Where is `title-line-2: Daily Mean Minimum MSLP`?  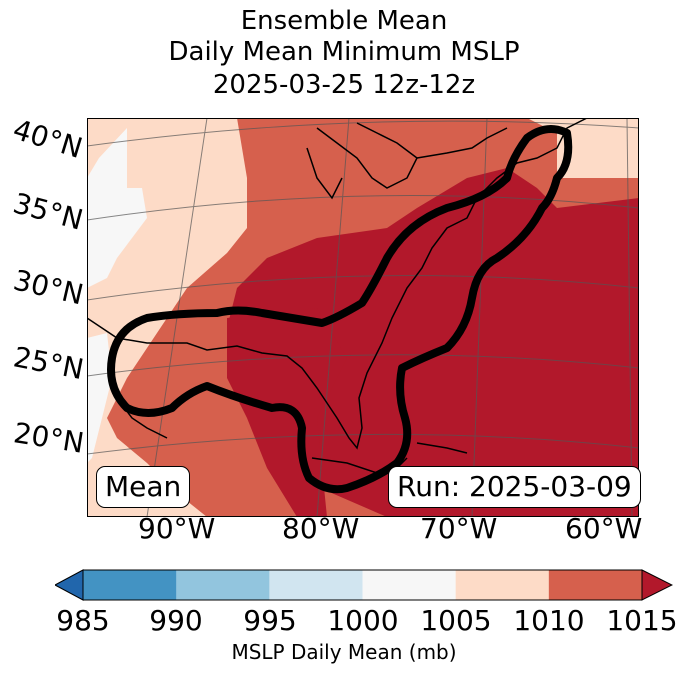
title-line-2: Daily Mean Minimum MSLP is located at coordinates (344, 52).